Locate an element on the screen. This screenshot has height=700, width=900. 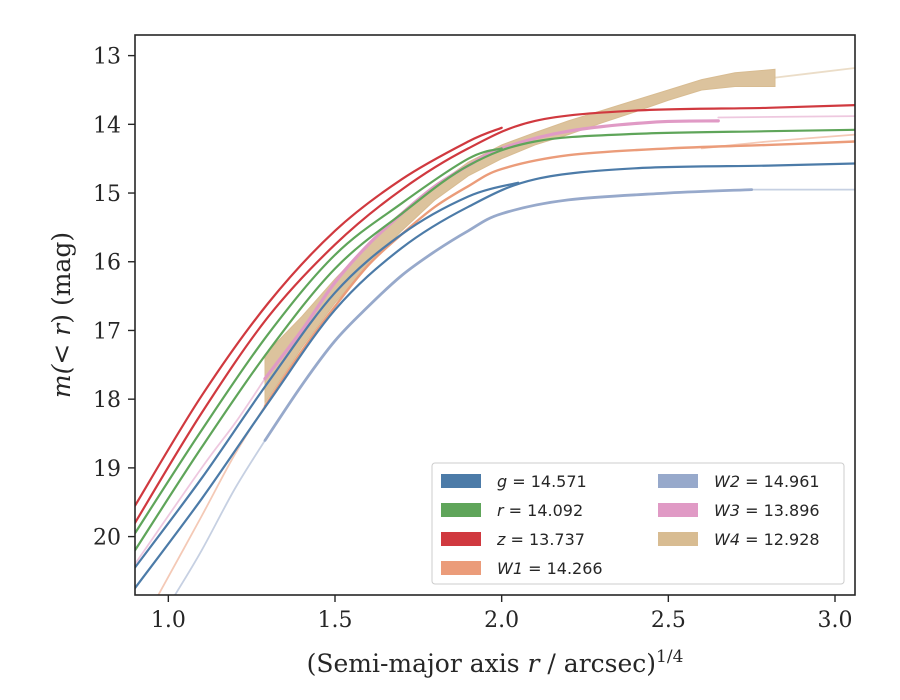
y-tick-label-14: 14 is located at coordinates (107, 125).